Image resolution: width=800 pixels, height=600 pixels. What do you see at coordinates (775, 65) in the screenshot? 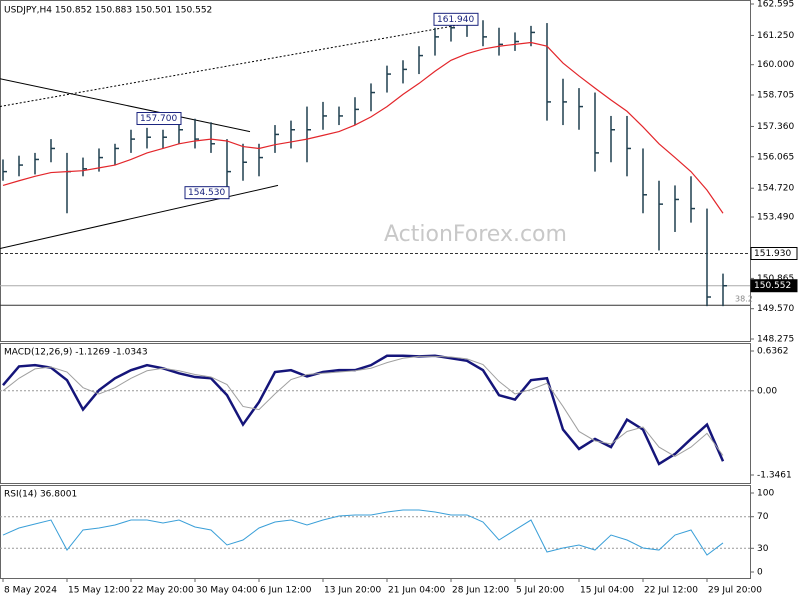
I see `y-tick-label: 160.000` at bounding box center [775, 65].